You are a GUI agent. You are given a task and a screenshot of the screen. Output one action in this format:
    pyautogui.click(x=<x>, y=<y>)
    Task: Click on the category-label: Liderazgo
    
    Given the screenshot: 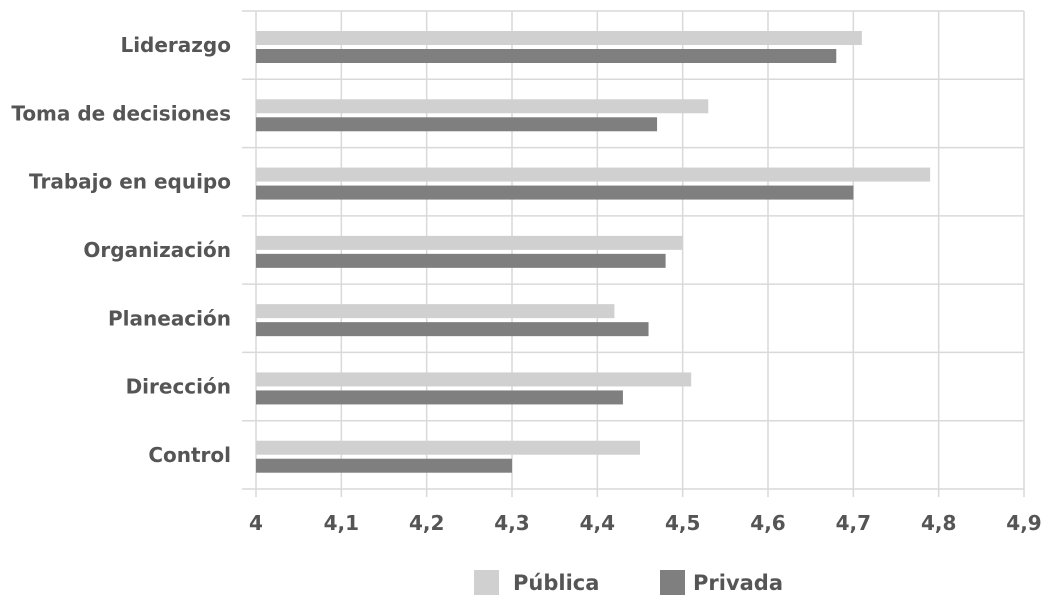 What is the action you would take?
    pyautogui.click(x=175, y=45)
    